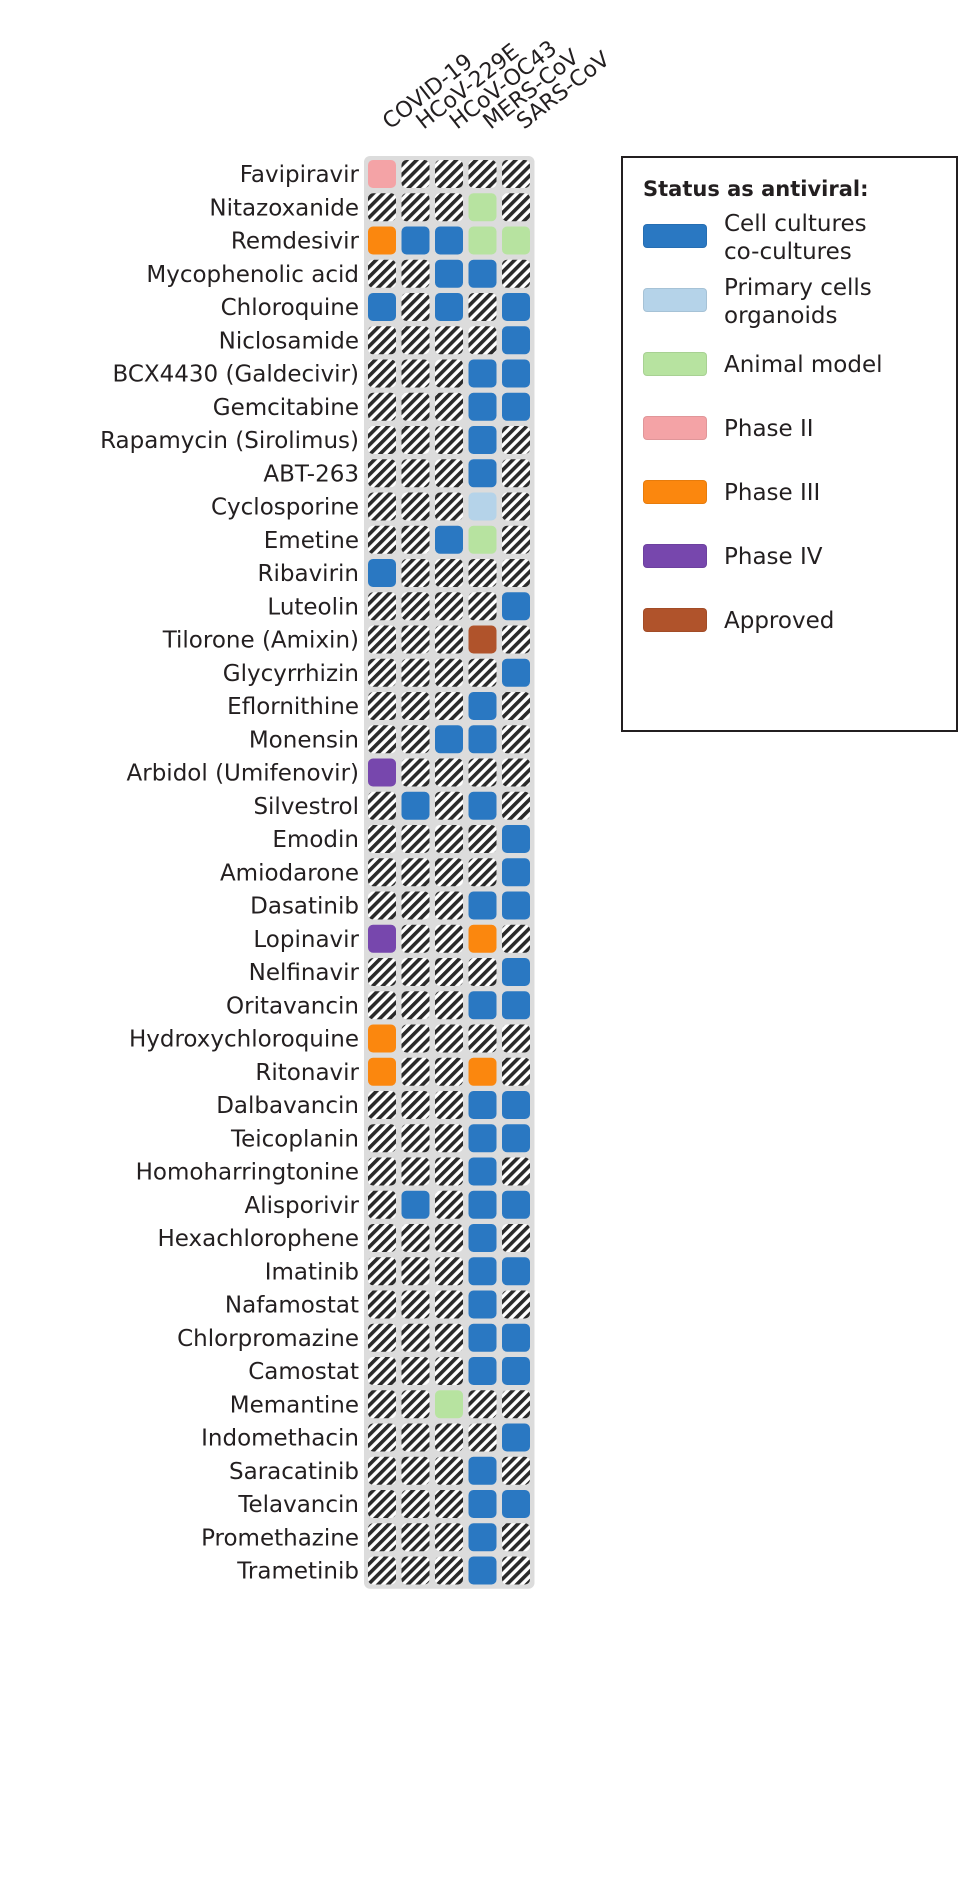 Image resolution: width=960 pixels, height=1878 pixels. I want to click on row-label: ABT-263, so click(311, 474).